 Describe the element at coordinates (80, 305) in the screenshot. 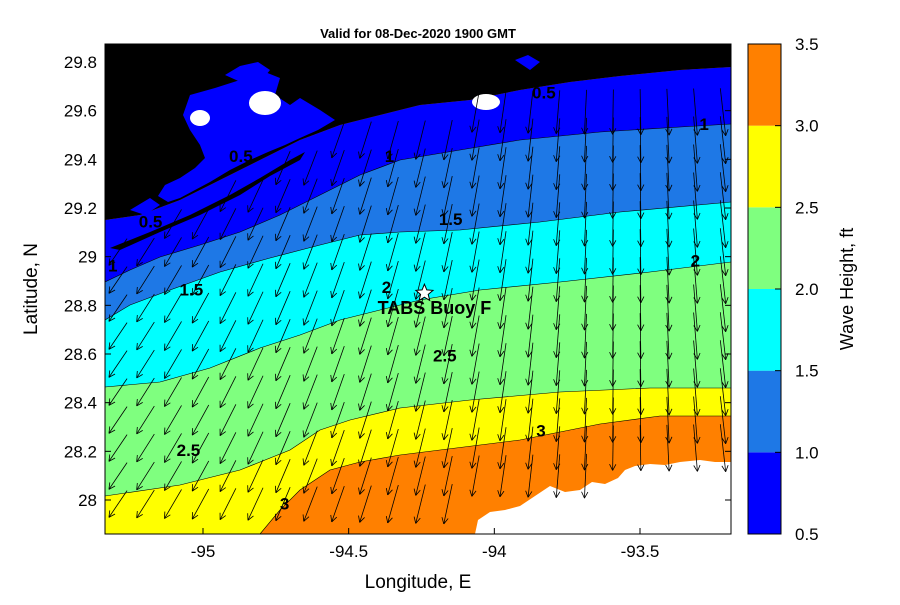

I see `y-tick-label: 28.8` at that location.